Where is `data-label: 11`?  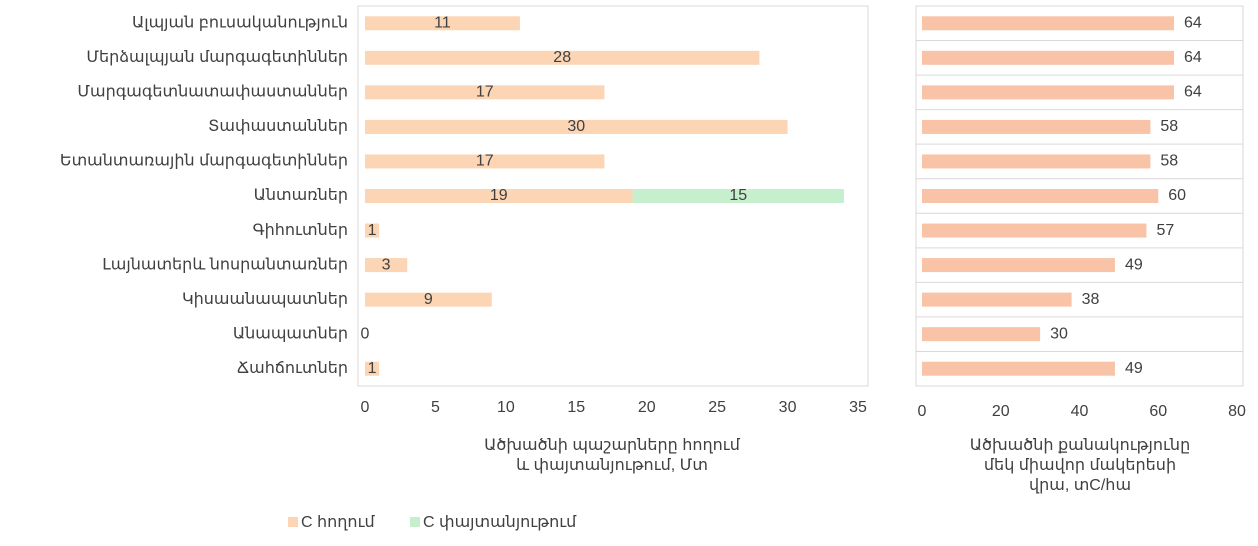 data-label: 11 is located at coordinates (442, 22).